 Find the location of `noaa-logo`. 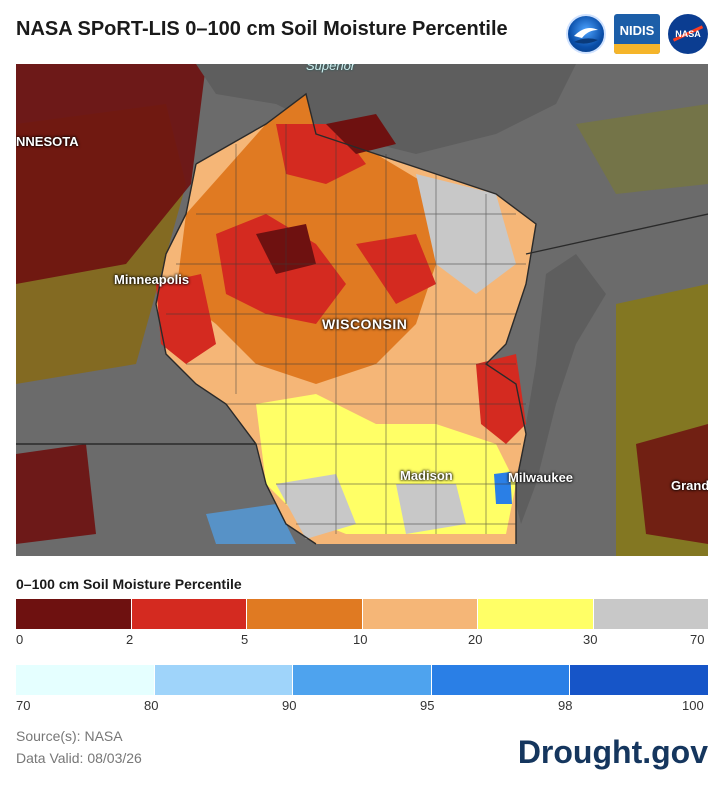

noaa-logo is located at coordinates (586, 34).